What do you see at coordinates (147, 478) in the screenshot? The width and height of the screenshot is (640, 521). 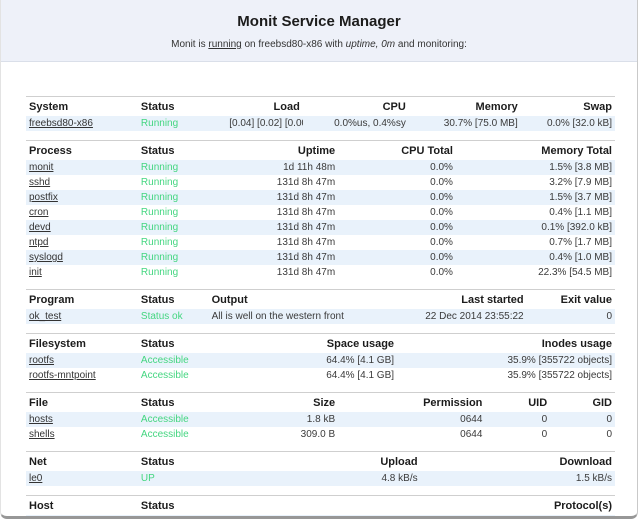 I see `status-text: UP` at bounding box center [147, 478].